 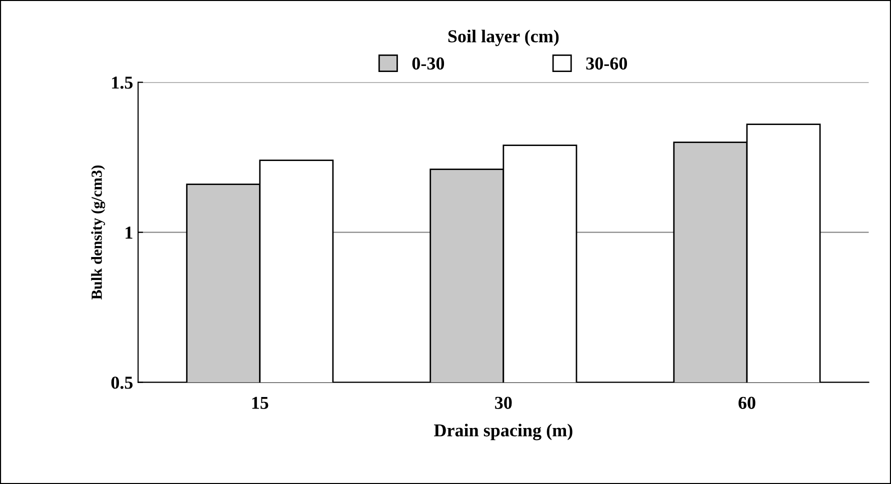 I want to click on y-tick-label: 0.5, so click(x=122, y=382).